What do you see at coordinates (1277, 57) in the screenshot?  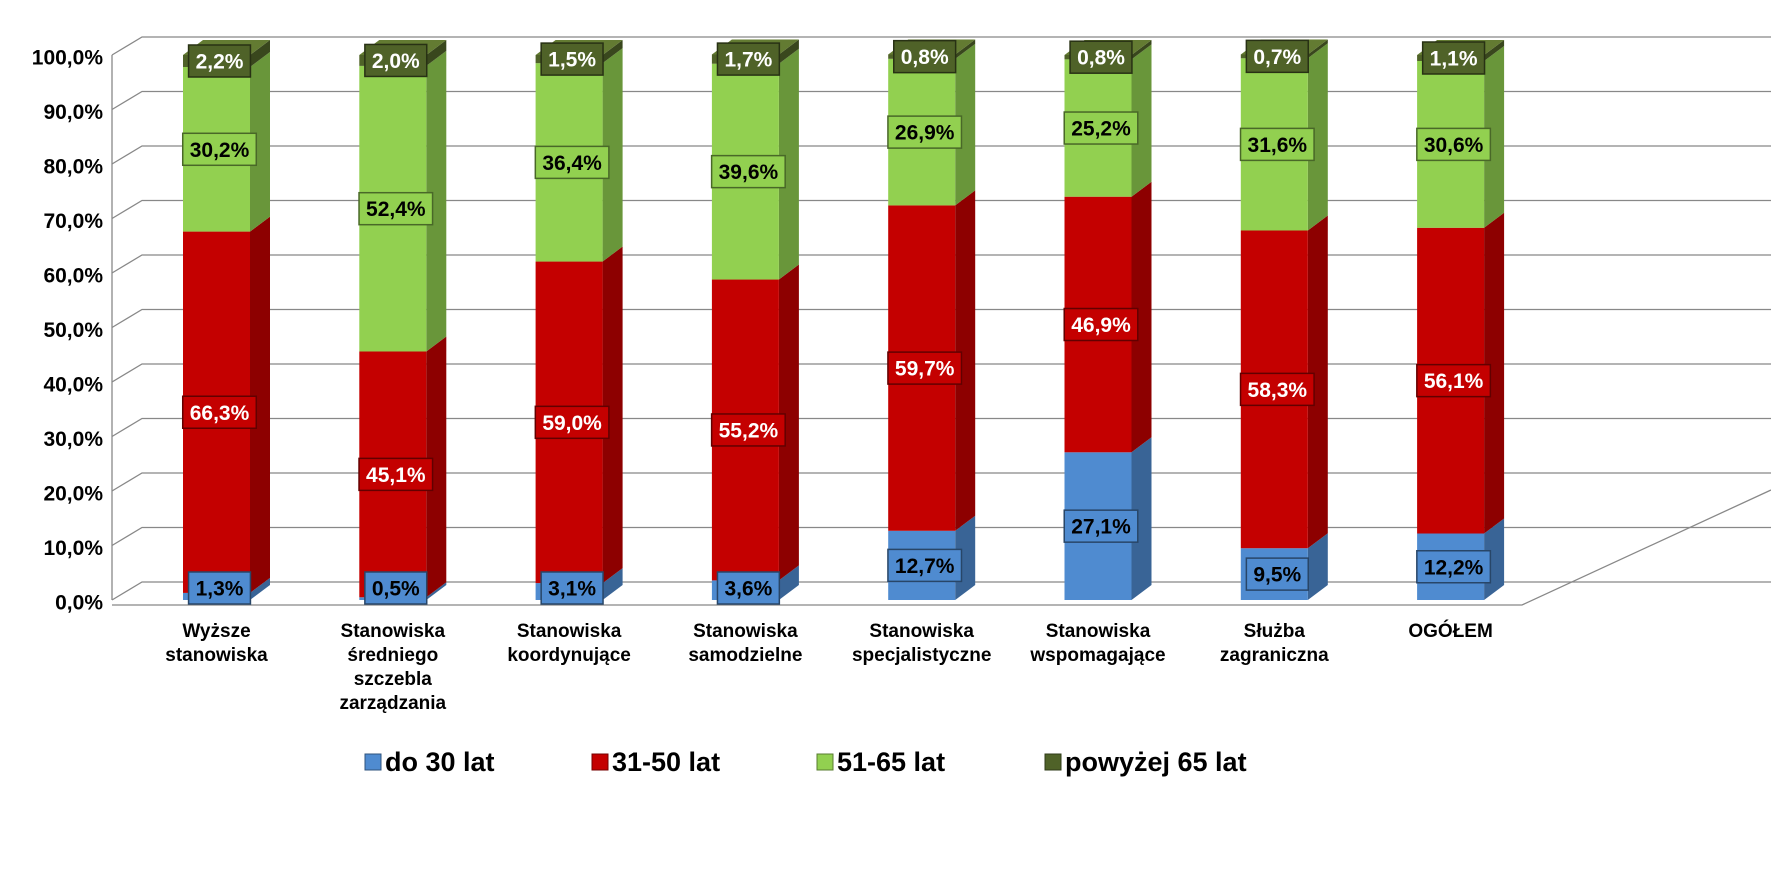 I see `value-label: 0,7%` at bounding box center [1277, 57].